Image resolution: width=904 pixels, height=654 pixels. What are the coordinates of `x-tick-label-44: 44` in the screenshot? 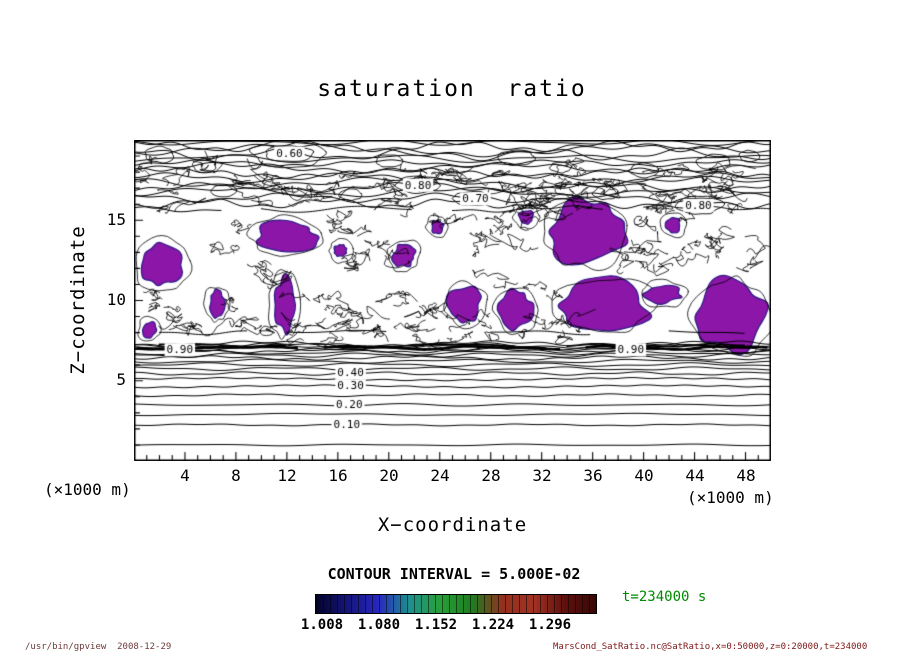 It's located at (695, 475).